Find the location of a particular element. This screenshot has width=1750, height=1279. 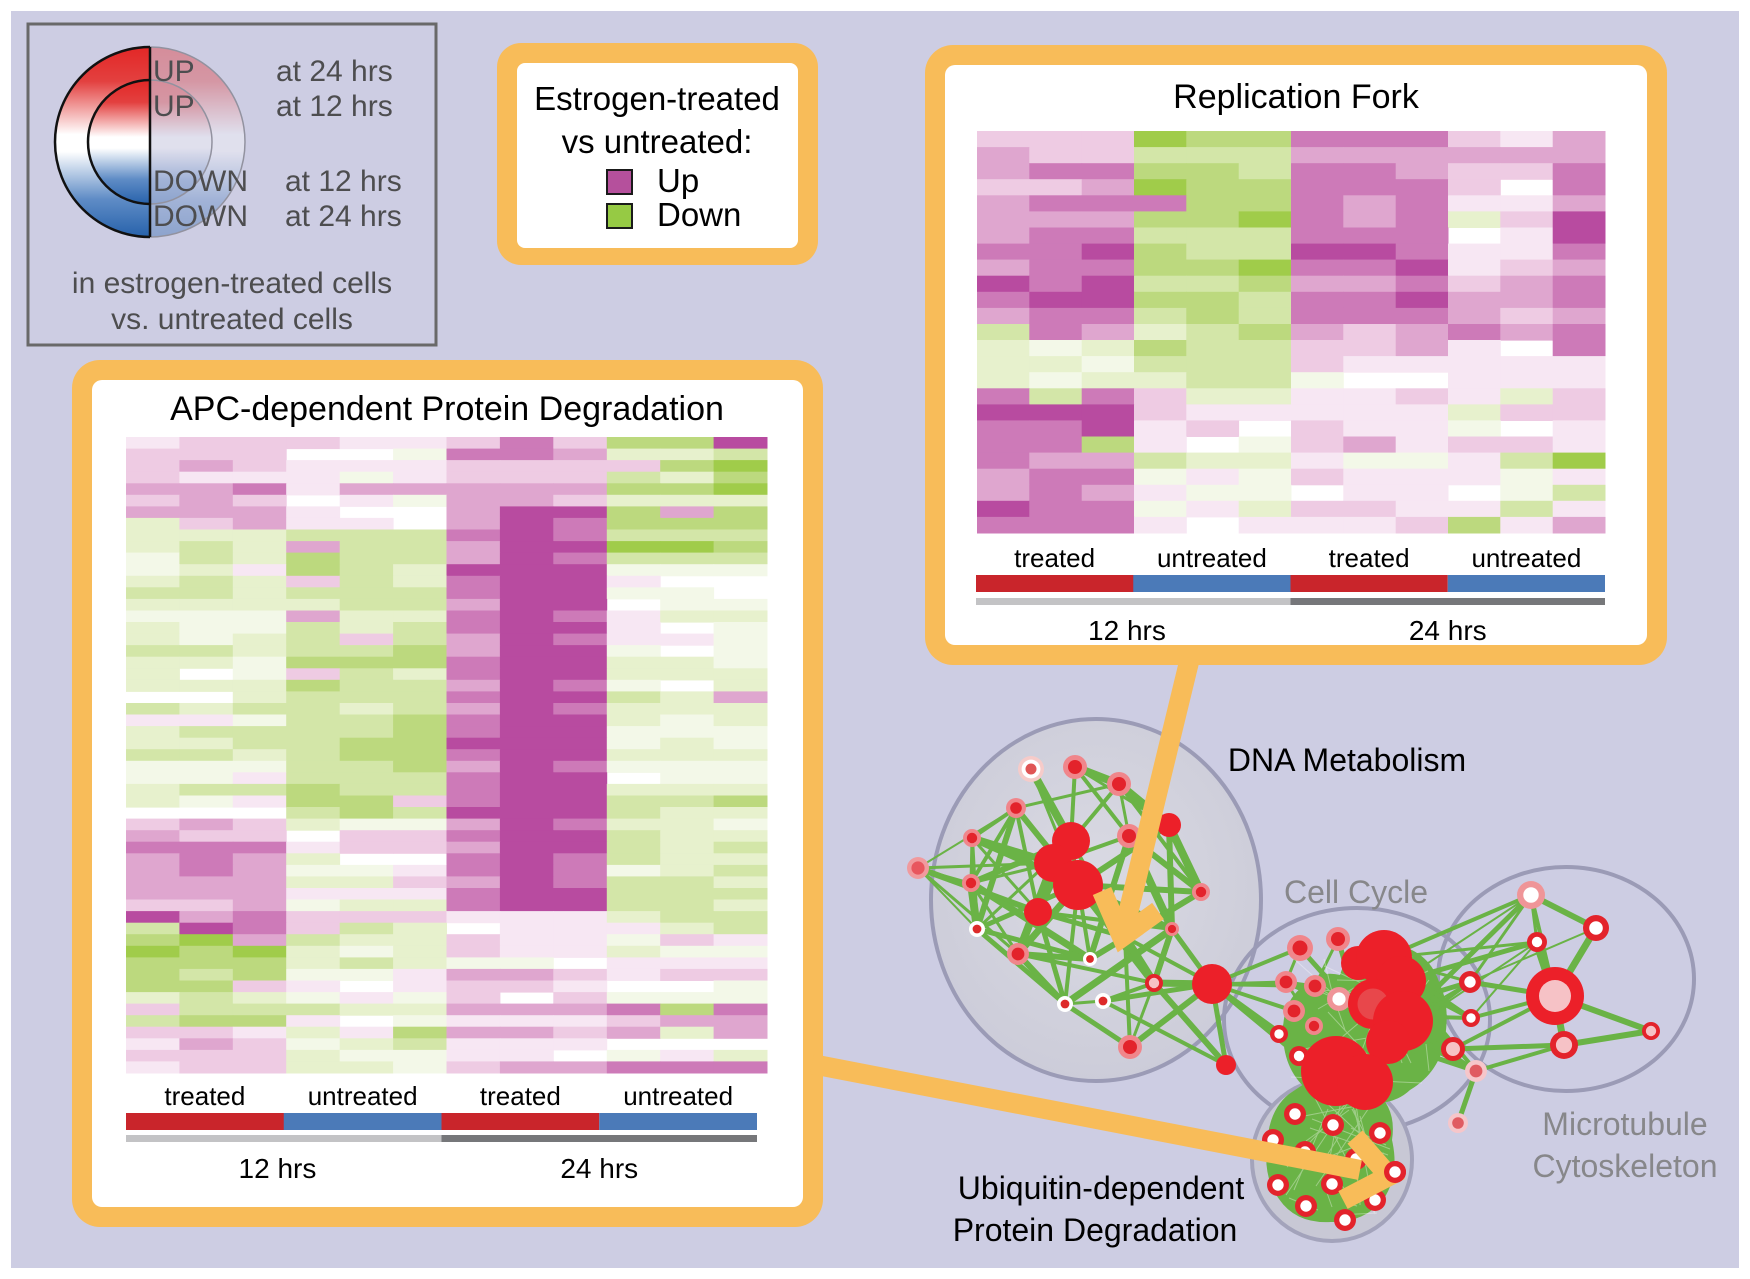

svg-text: in estrogen-treated cells is located at coordinates (232, 283).